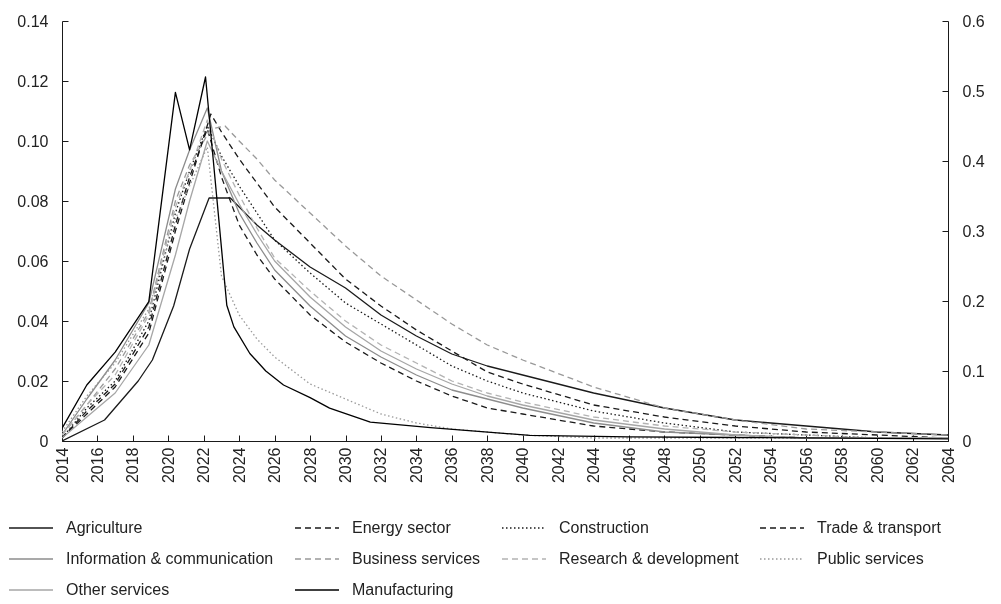 This screenshot has width=1001, height=604. What do you see at coordinates (487, 465) in the screenshot?
I see `x-tick-label: 2038` at bounding box center [487, 465].